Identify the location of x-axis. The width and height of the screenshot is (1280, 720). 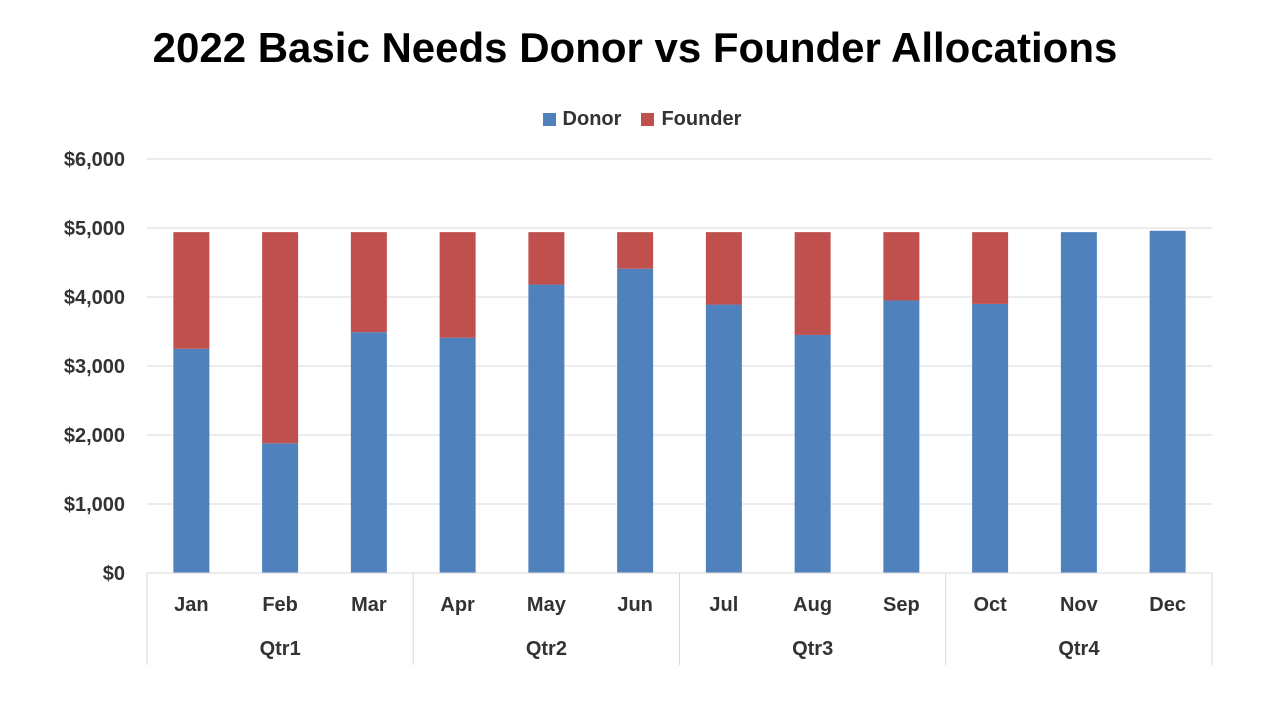
(679, 618).